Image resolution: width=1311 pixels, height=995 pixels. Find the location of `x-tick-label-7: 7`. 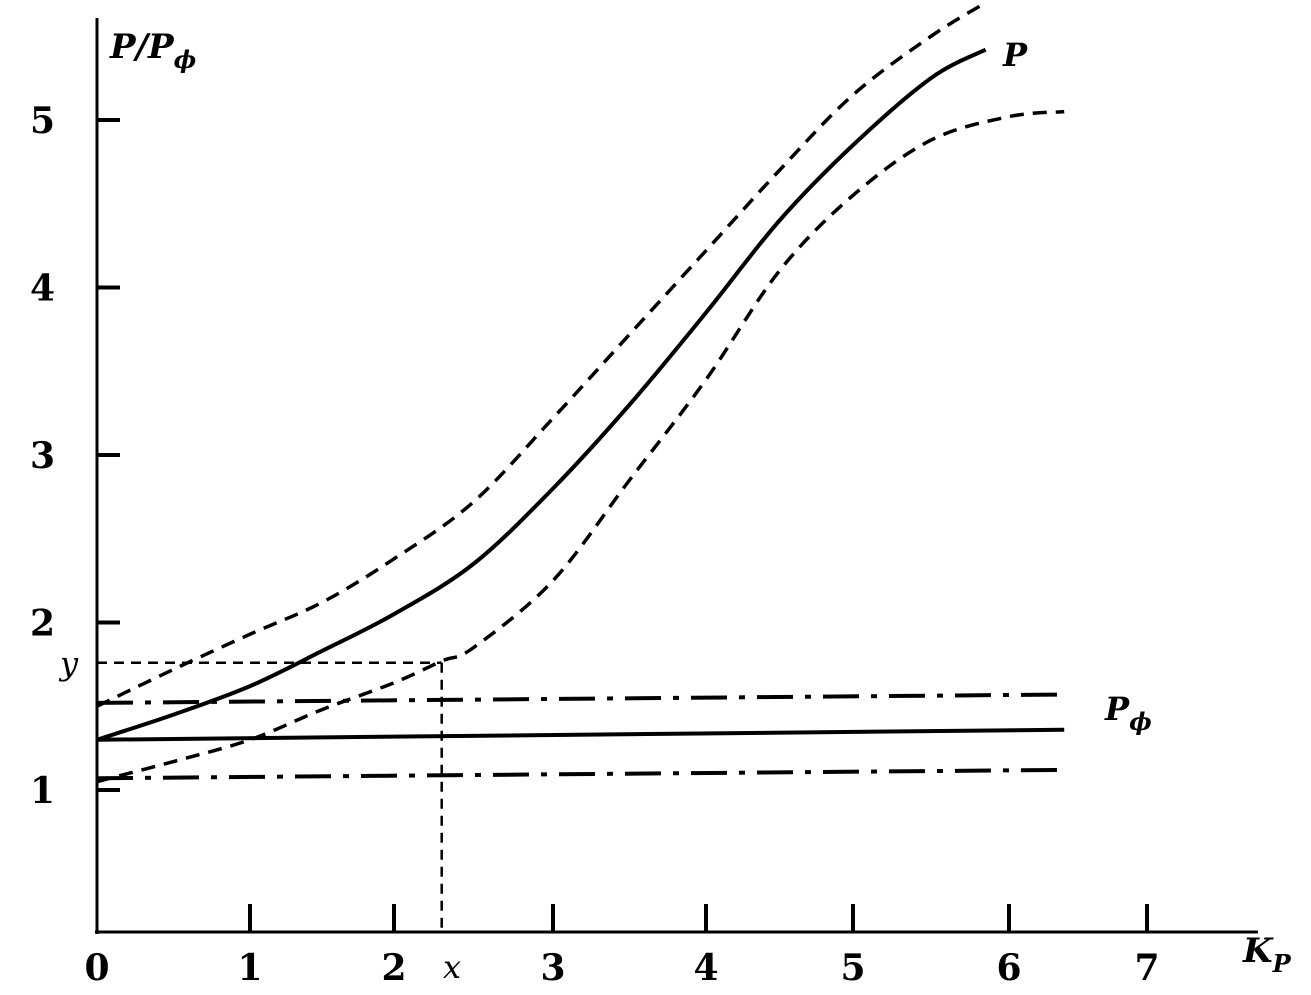

x-tick-label-7: 7 is located at coordinates (1146, 968).